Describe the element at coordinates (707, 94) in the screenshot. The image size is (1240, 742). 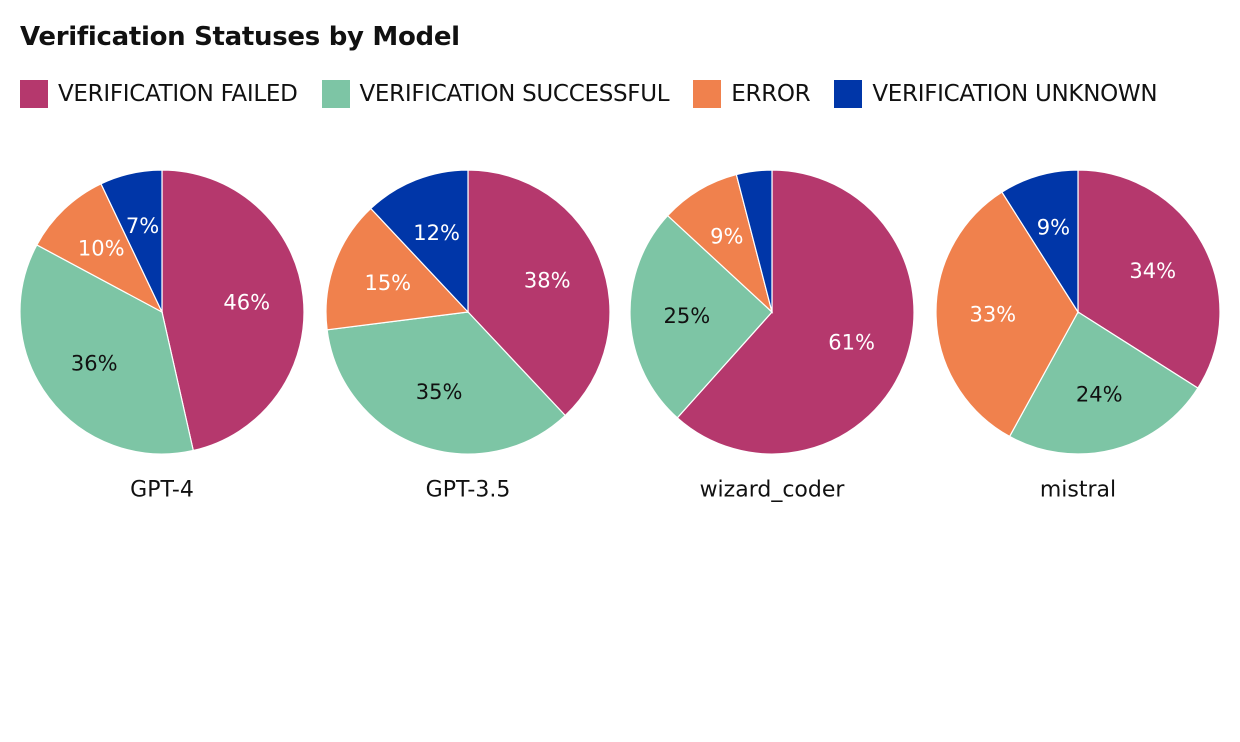
I see `legend-swatch-error` at that location.